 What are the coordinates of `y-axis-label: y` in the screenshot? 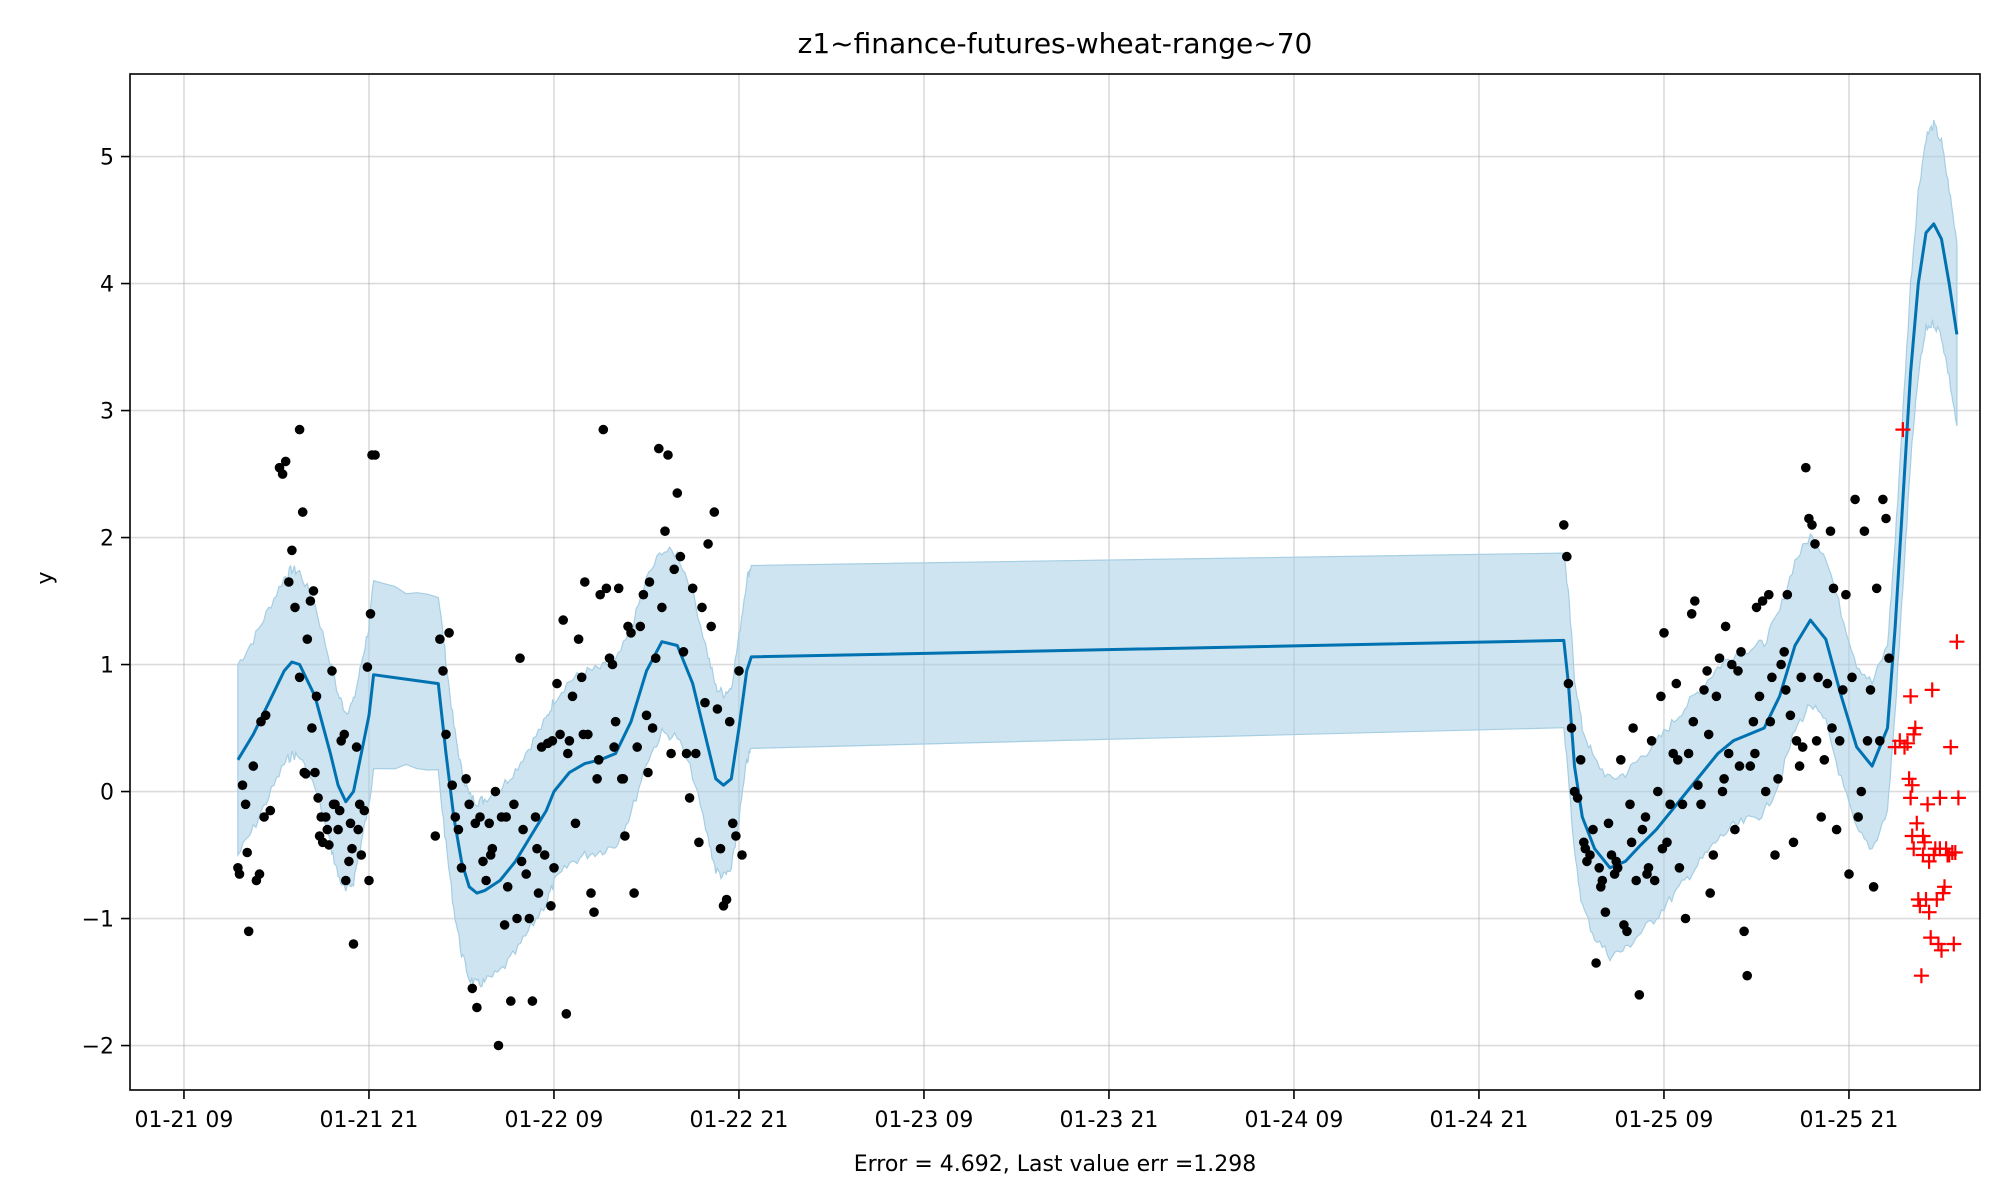 It's located at (45, 577).